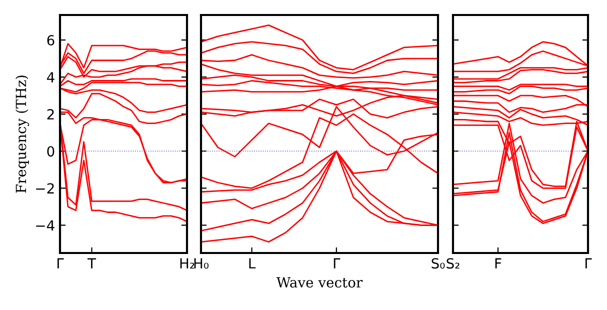 The height and width of the screenshot is (310, 607). What do you see at coordinates (438, 263) in the screenshot?
I see `x-tick-label: S₀` at bounding box center [438, 263].